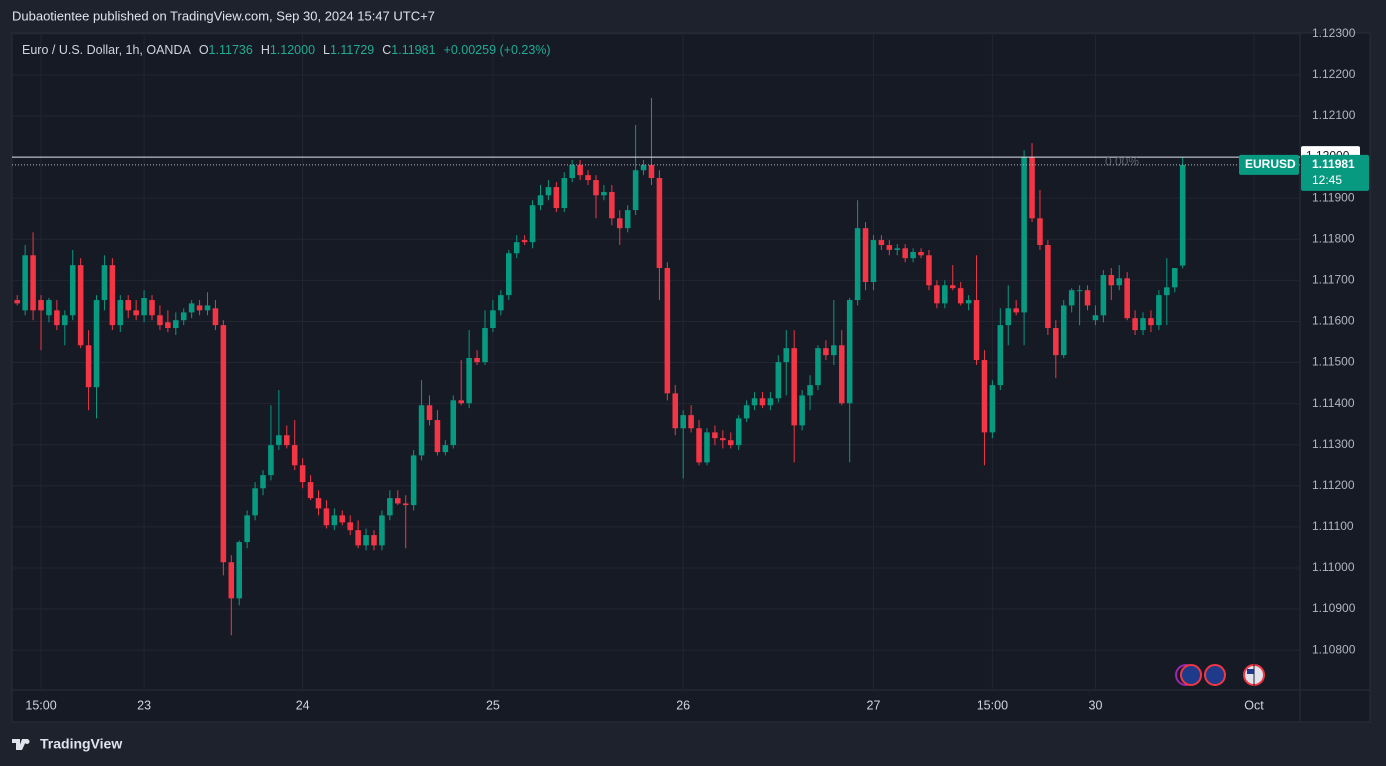 The image size is (1386, 766). What do you see at coordinates (1334, 115) in the screenshot?
I see `y-tick-label: 1.12100` at bounding box center [1334, 115].